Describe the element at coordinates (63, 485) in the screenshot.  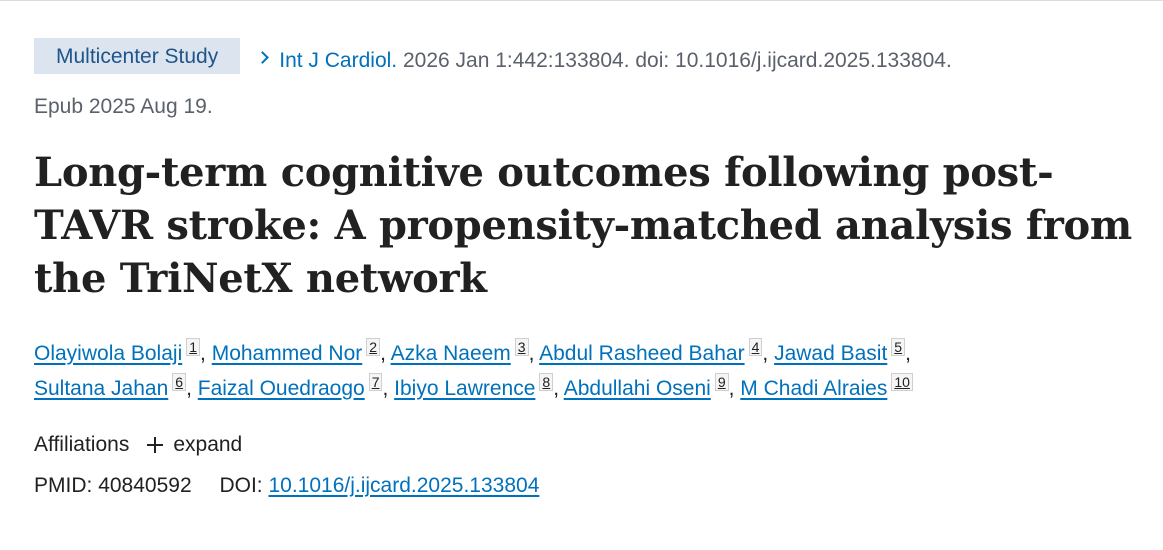
I see `pmid-label: PMID:` at that location.